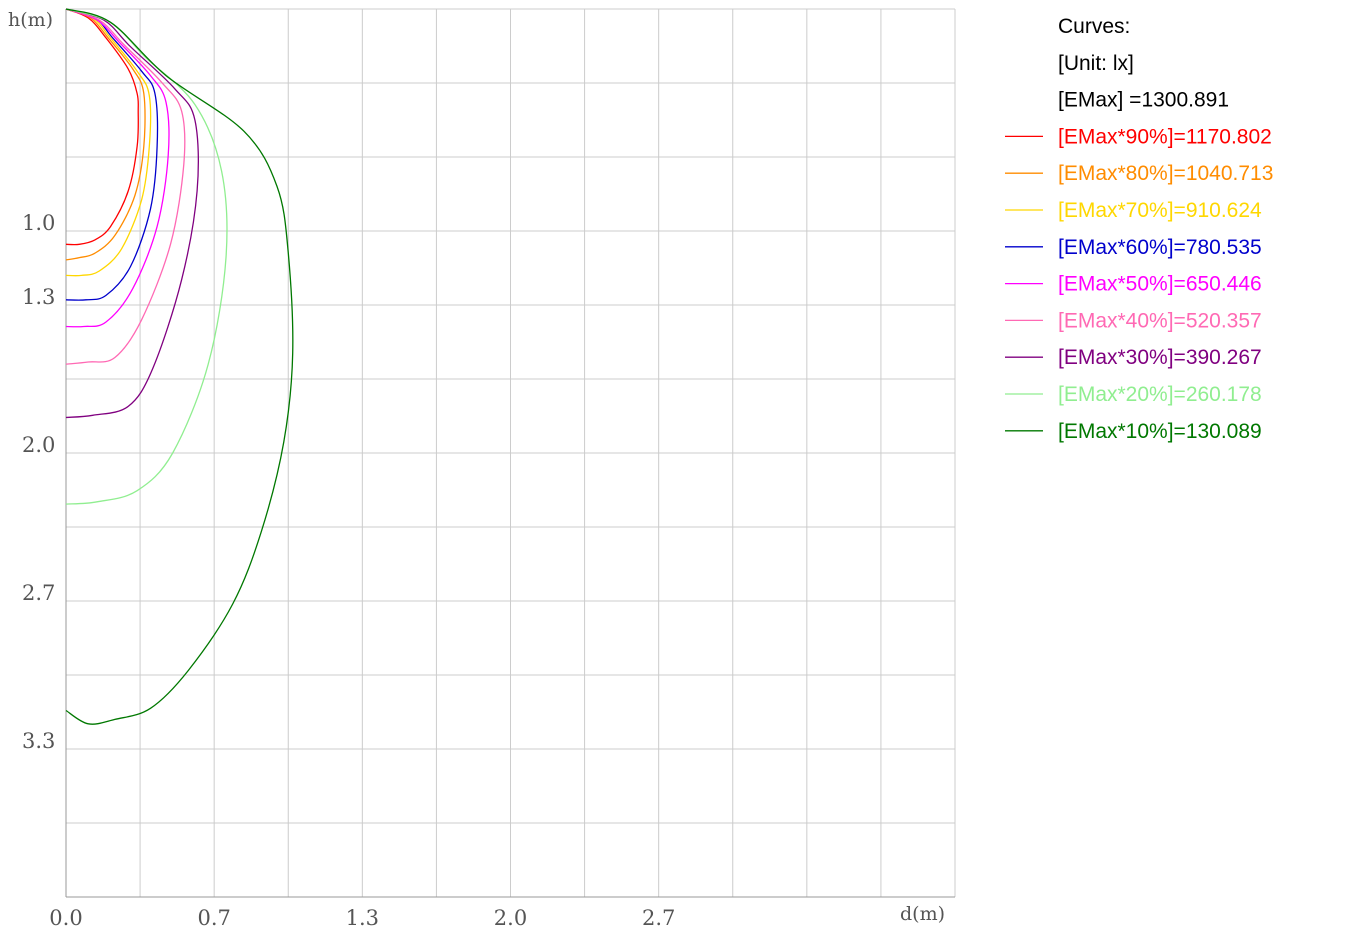 The image size is (1350, 930). What do you see at coordinates (510, 918) in the screenshot?
I see `x-tick-label: 2.0` at bounding box center [510, 918].